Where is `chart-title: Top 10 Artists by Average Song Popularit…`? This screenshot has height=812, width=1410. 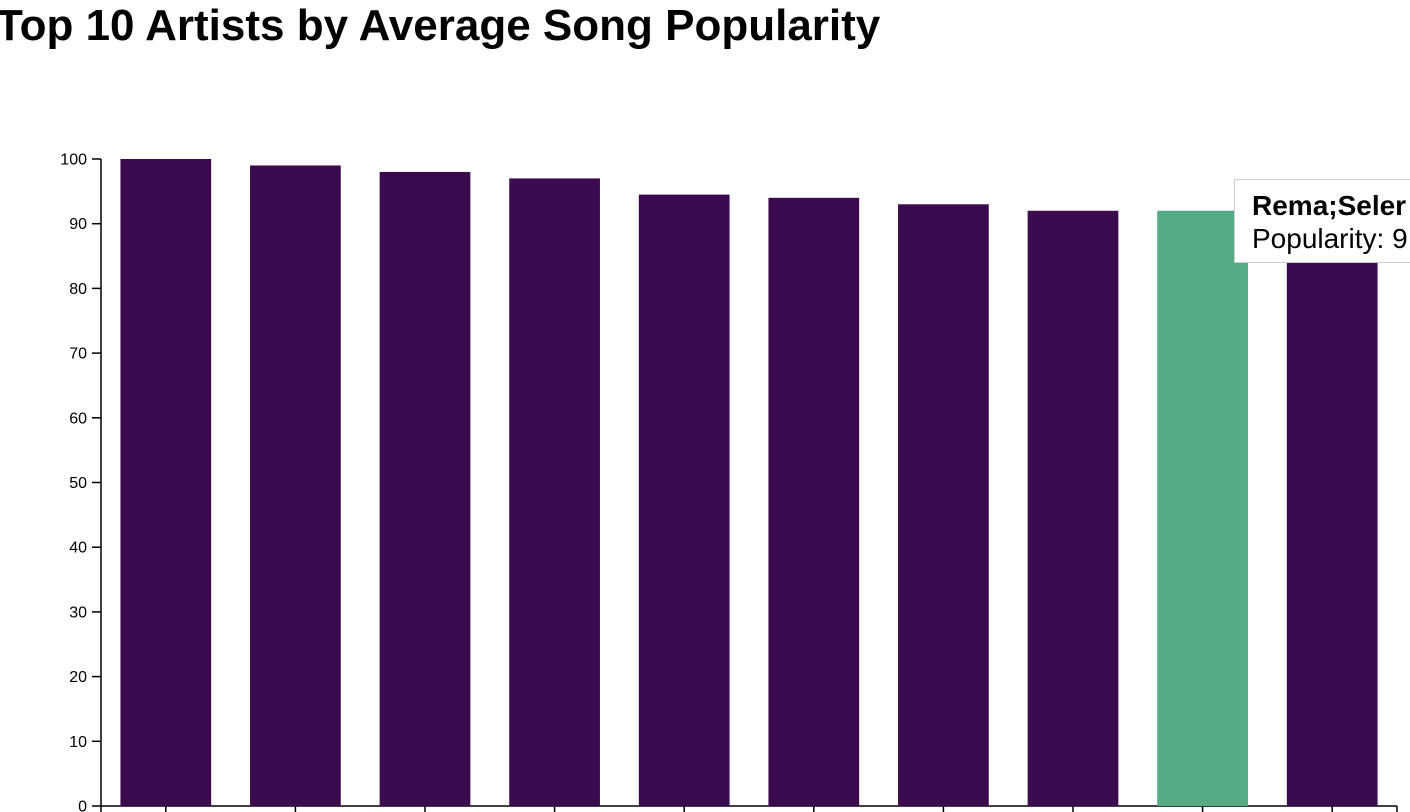
chart-title: Top 10 Artists by Average Song Popularit… is located at coordinates (440, 25).